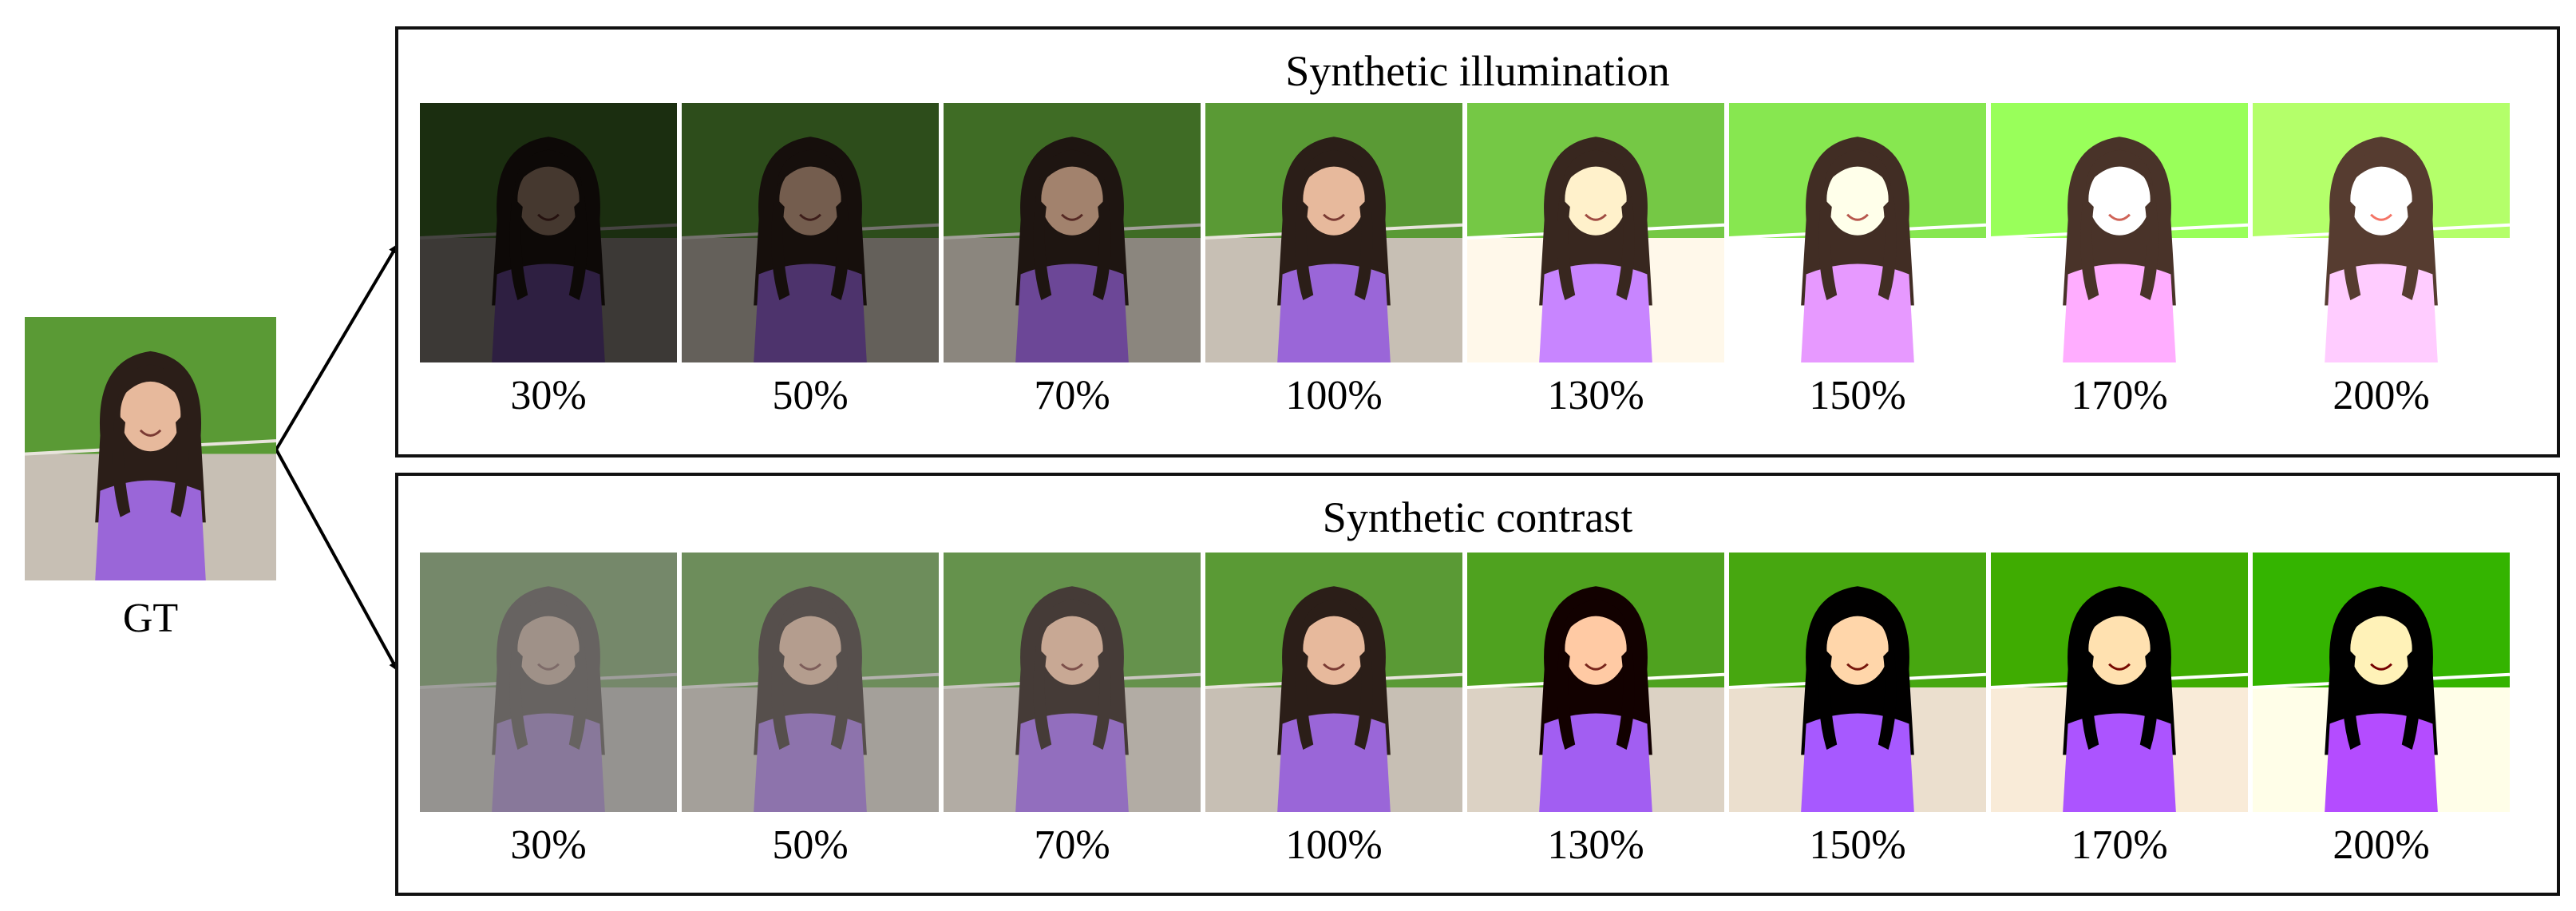 This screenshot has height=911, width=2576. Describe the element at coordinates (1072, 711) in the screenshot. I see `variant-70: 70%` at that location.